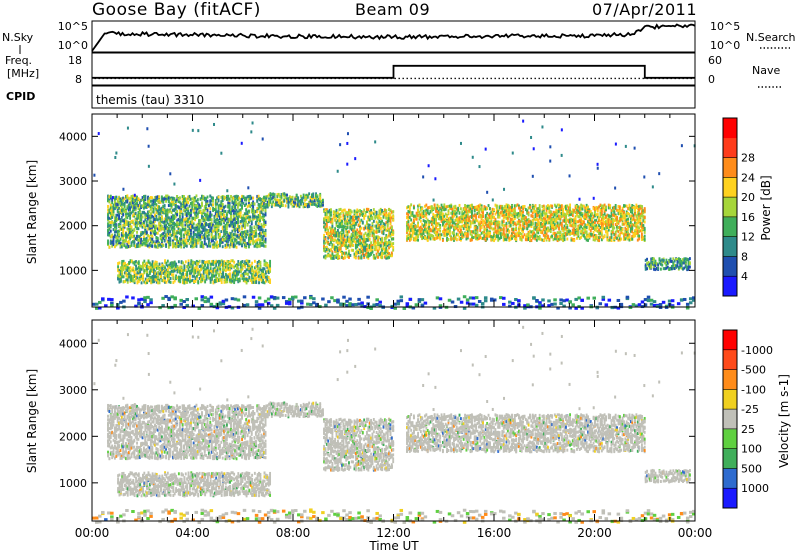 Image resolution: width=800 pixels, height=558 pixels. Describe the element at coordinates (18, 37) in the screenshot. I see `nsky-label: N.Sky` at that location.